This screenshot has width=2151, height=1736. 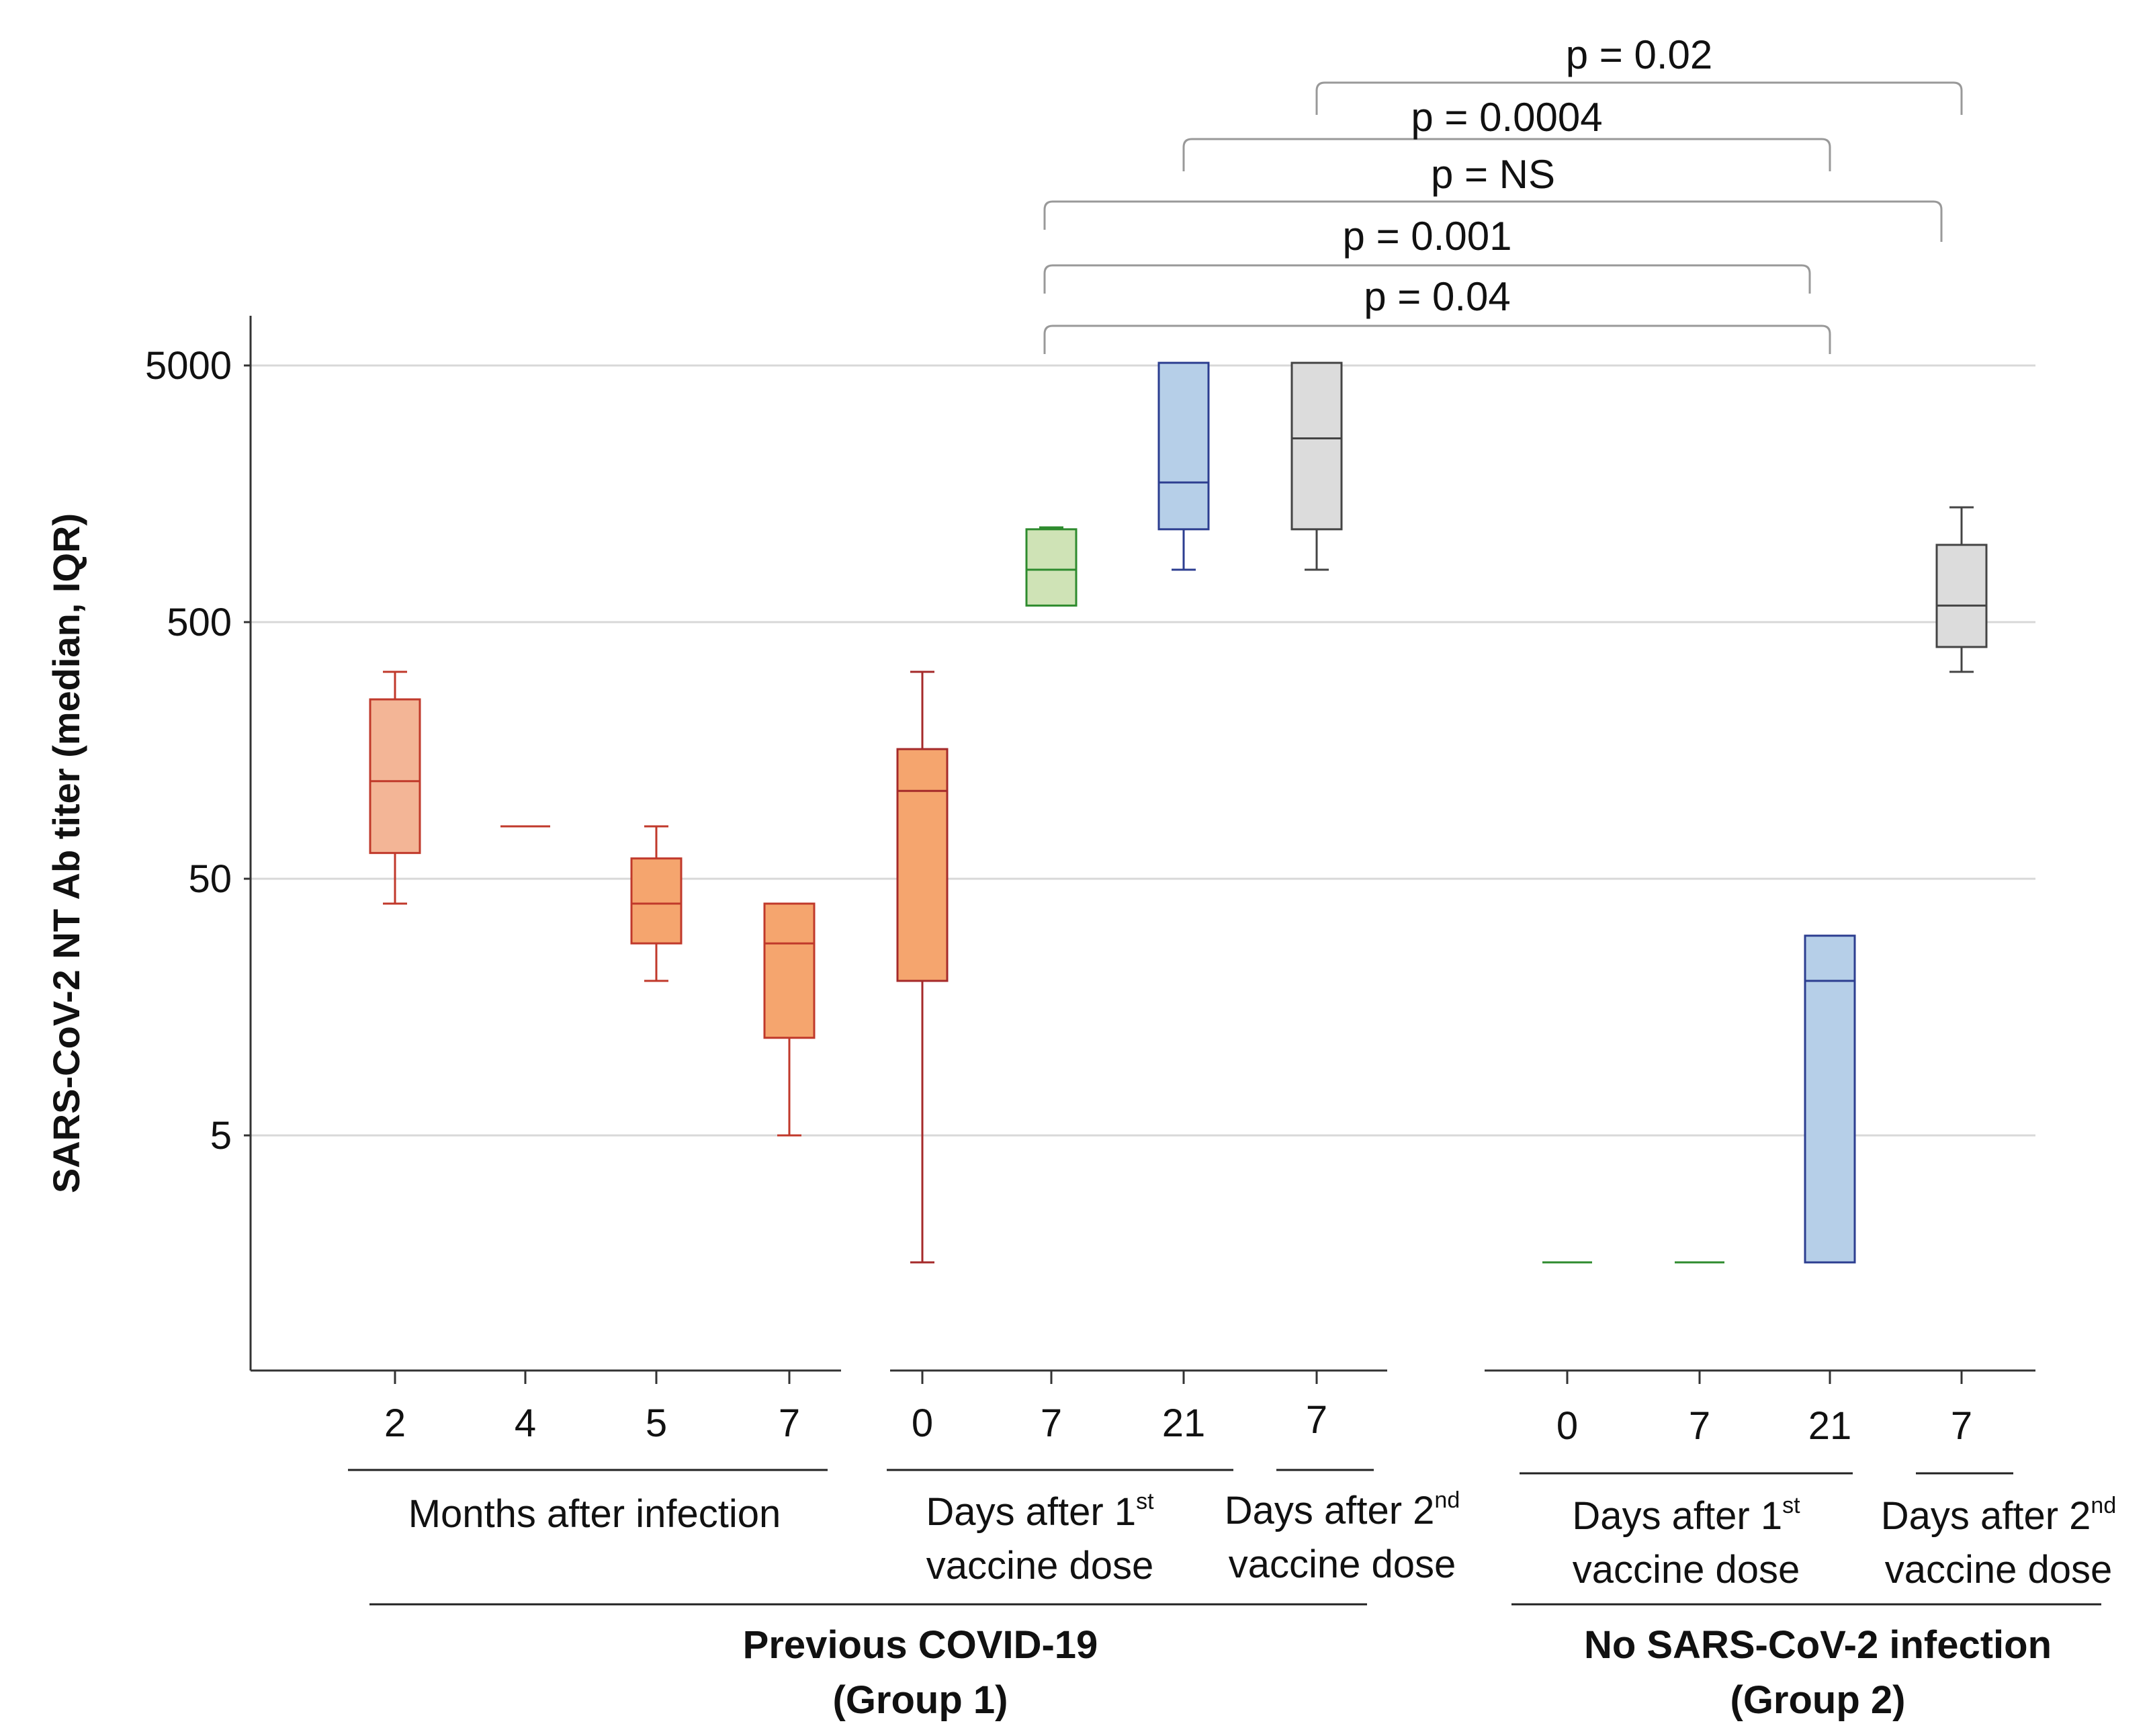 What do you see at coordinates (1791, 1505) in the screenshot?
I see `g2-first-sup: st` at bounding box center [1791, 1505].